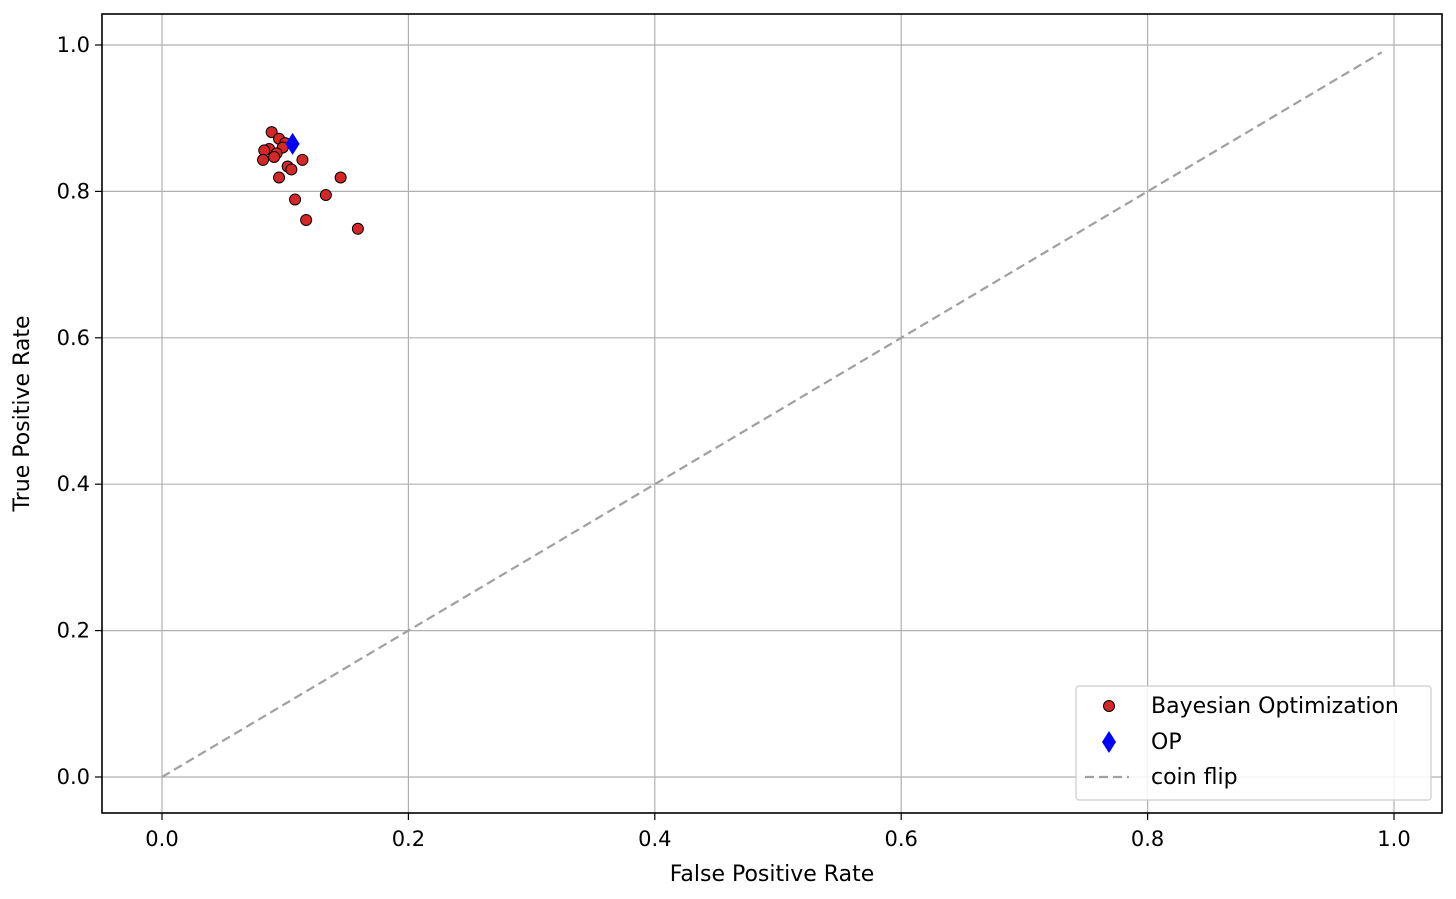 The width and height of the screenshot is (1456, 899). I want to click on x-axis-label: False Positive Rate, so click(772, 874).